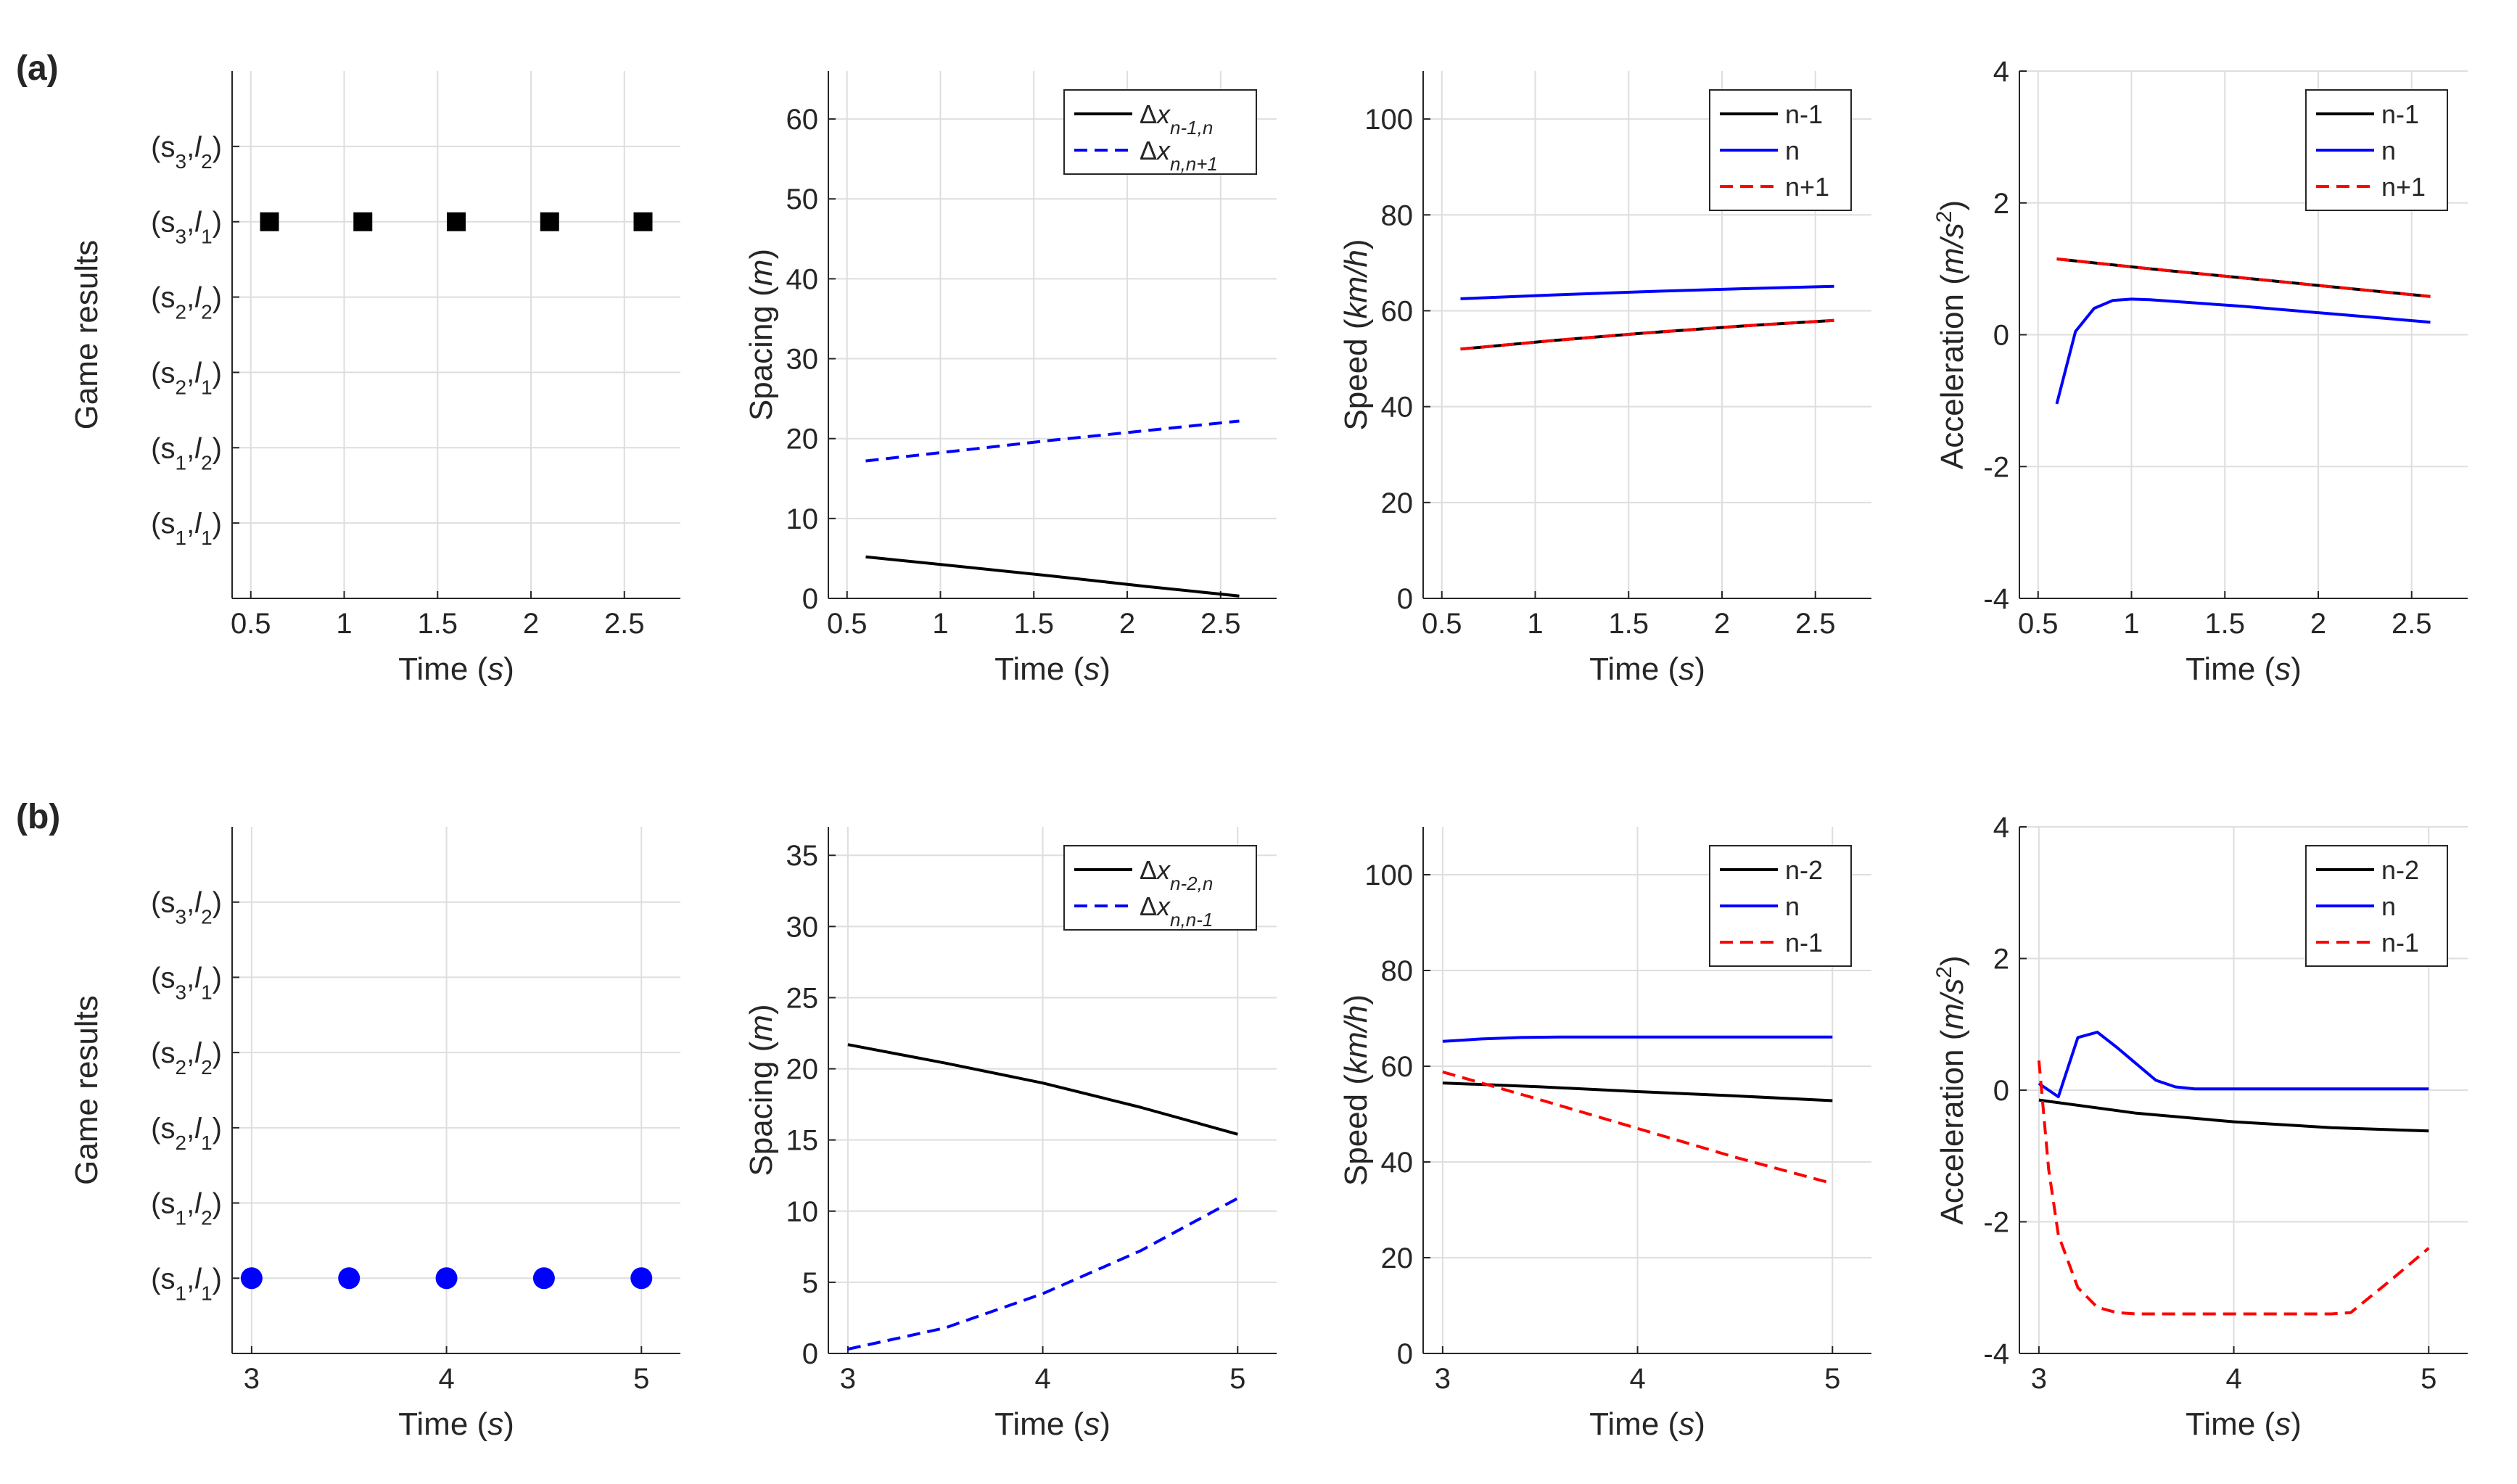  I want to click on y-tick-label: (s2,l1), so click(186, 377).